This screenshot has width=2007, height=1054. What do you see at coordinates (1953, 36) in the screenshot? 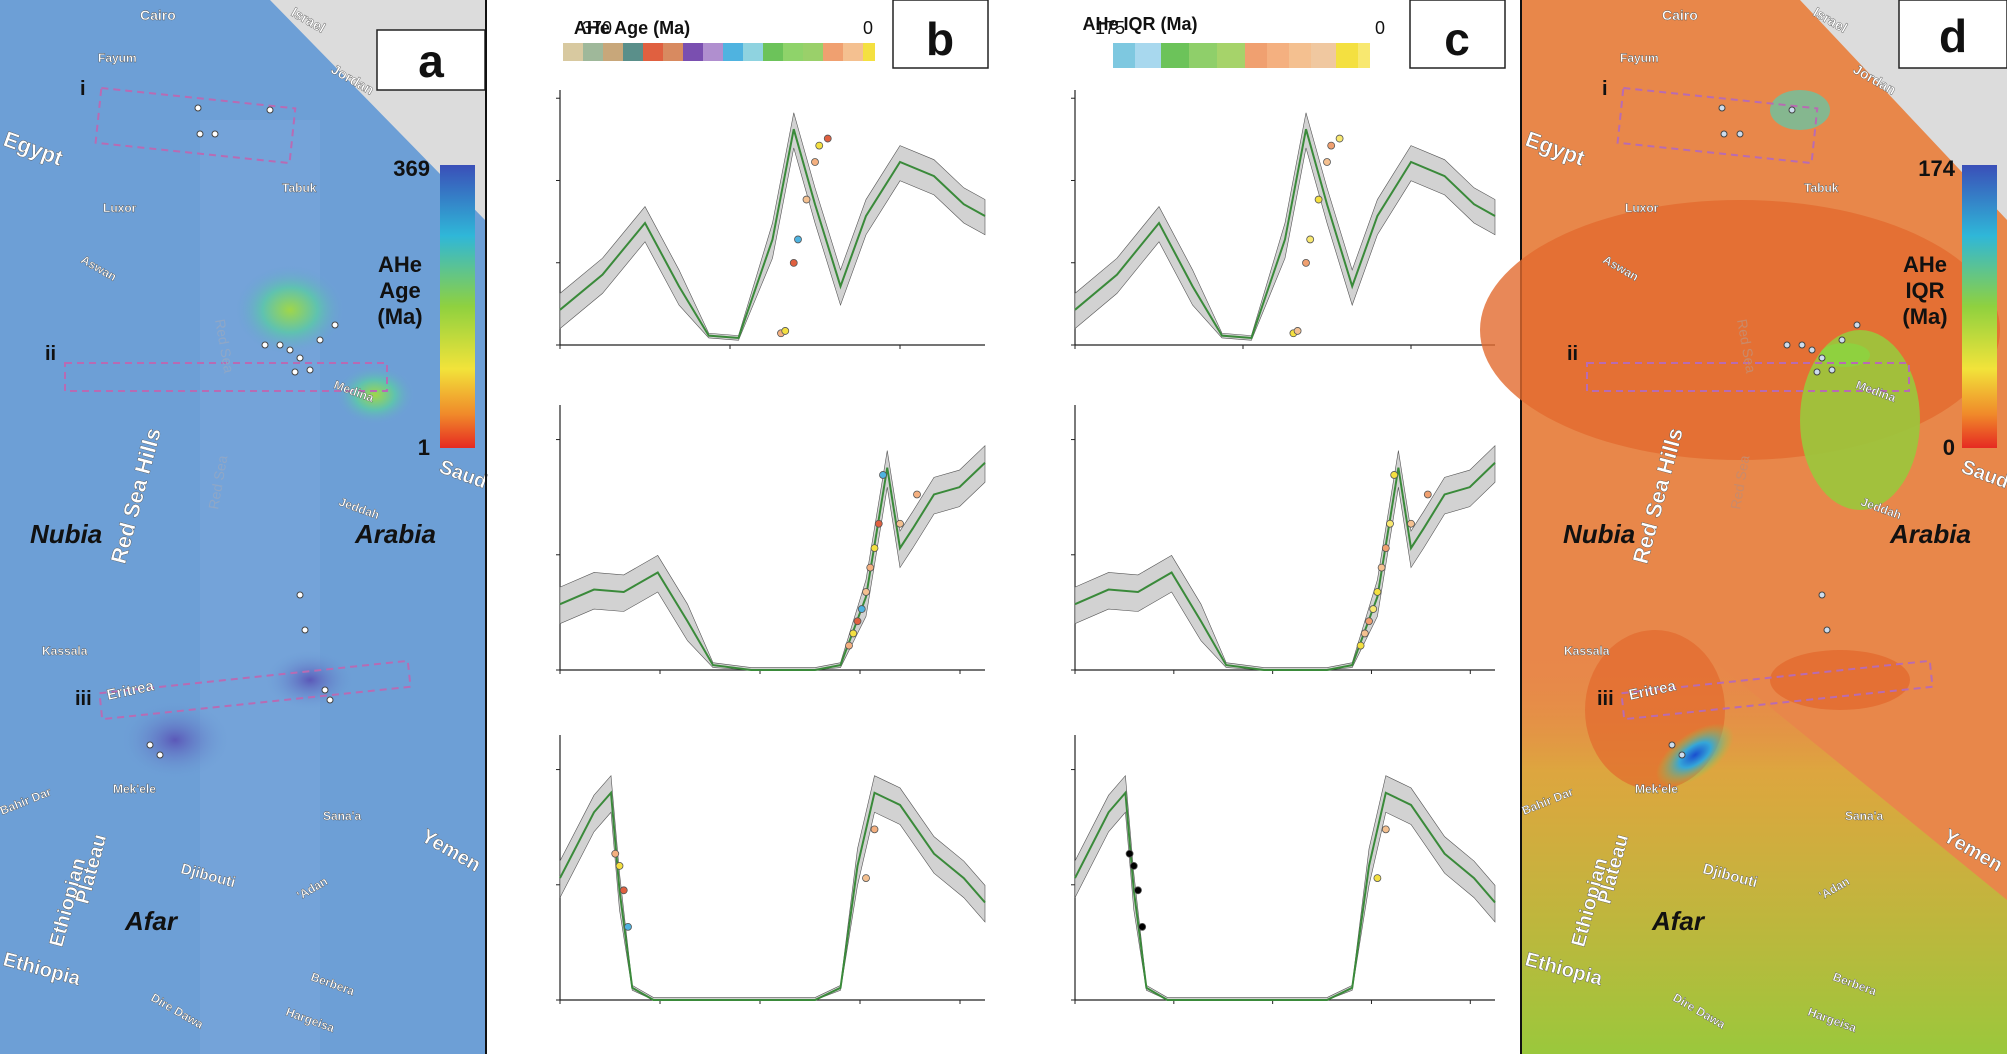
I see `panel-d-letter: d` at bounding box center [1953, 36].